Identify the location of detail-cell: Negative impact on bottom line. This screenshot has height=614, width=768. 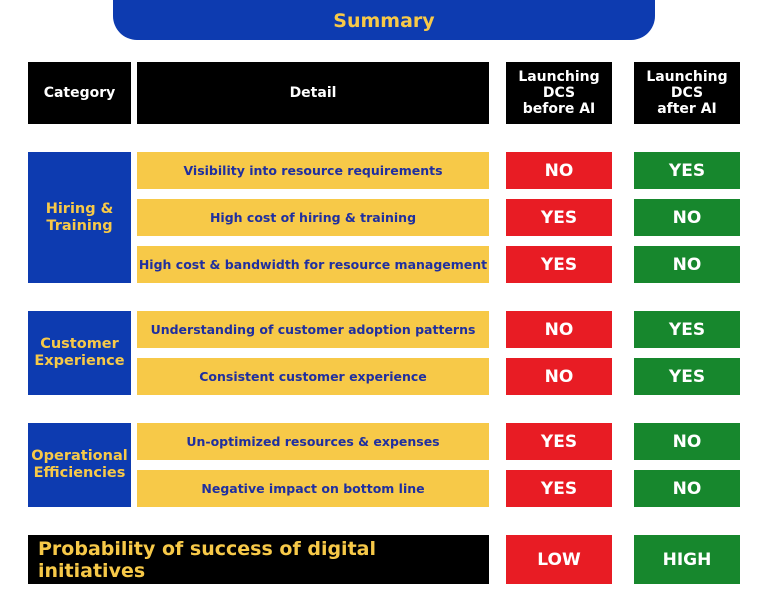
(313, 488).